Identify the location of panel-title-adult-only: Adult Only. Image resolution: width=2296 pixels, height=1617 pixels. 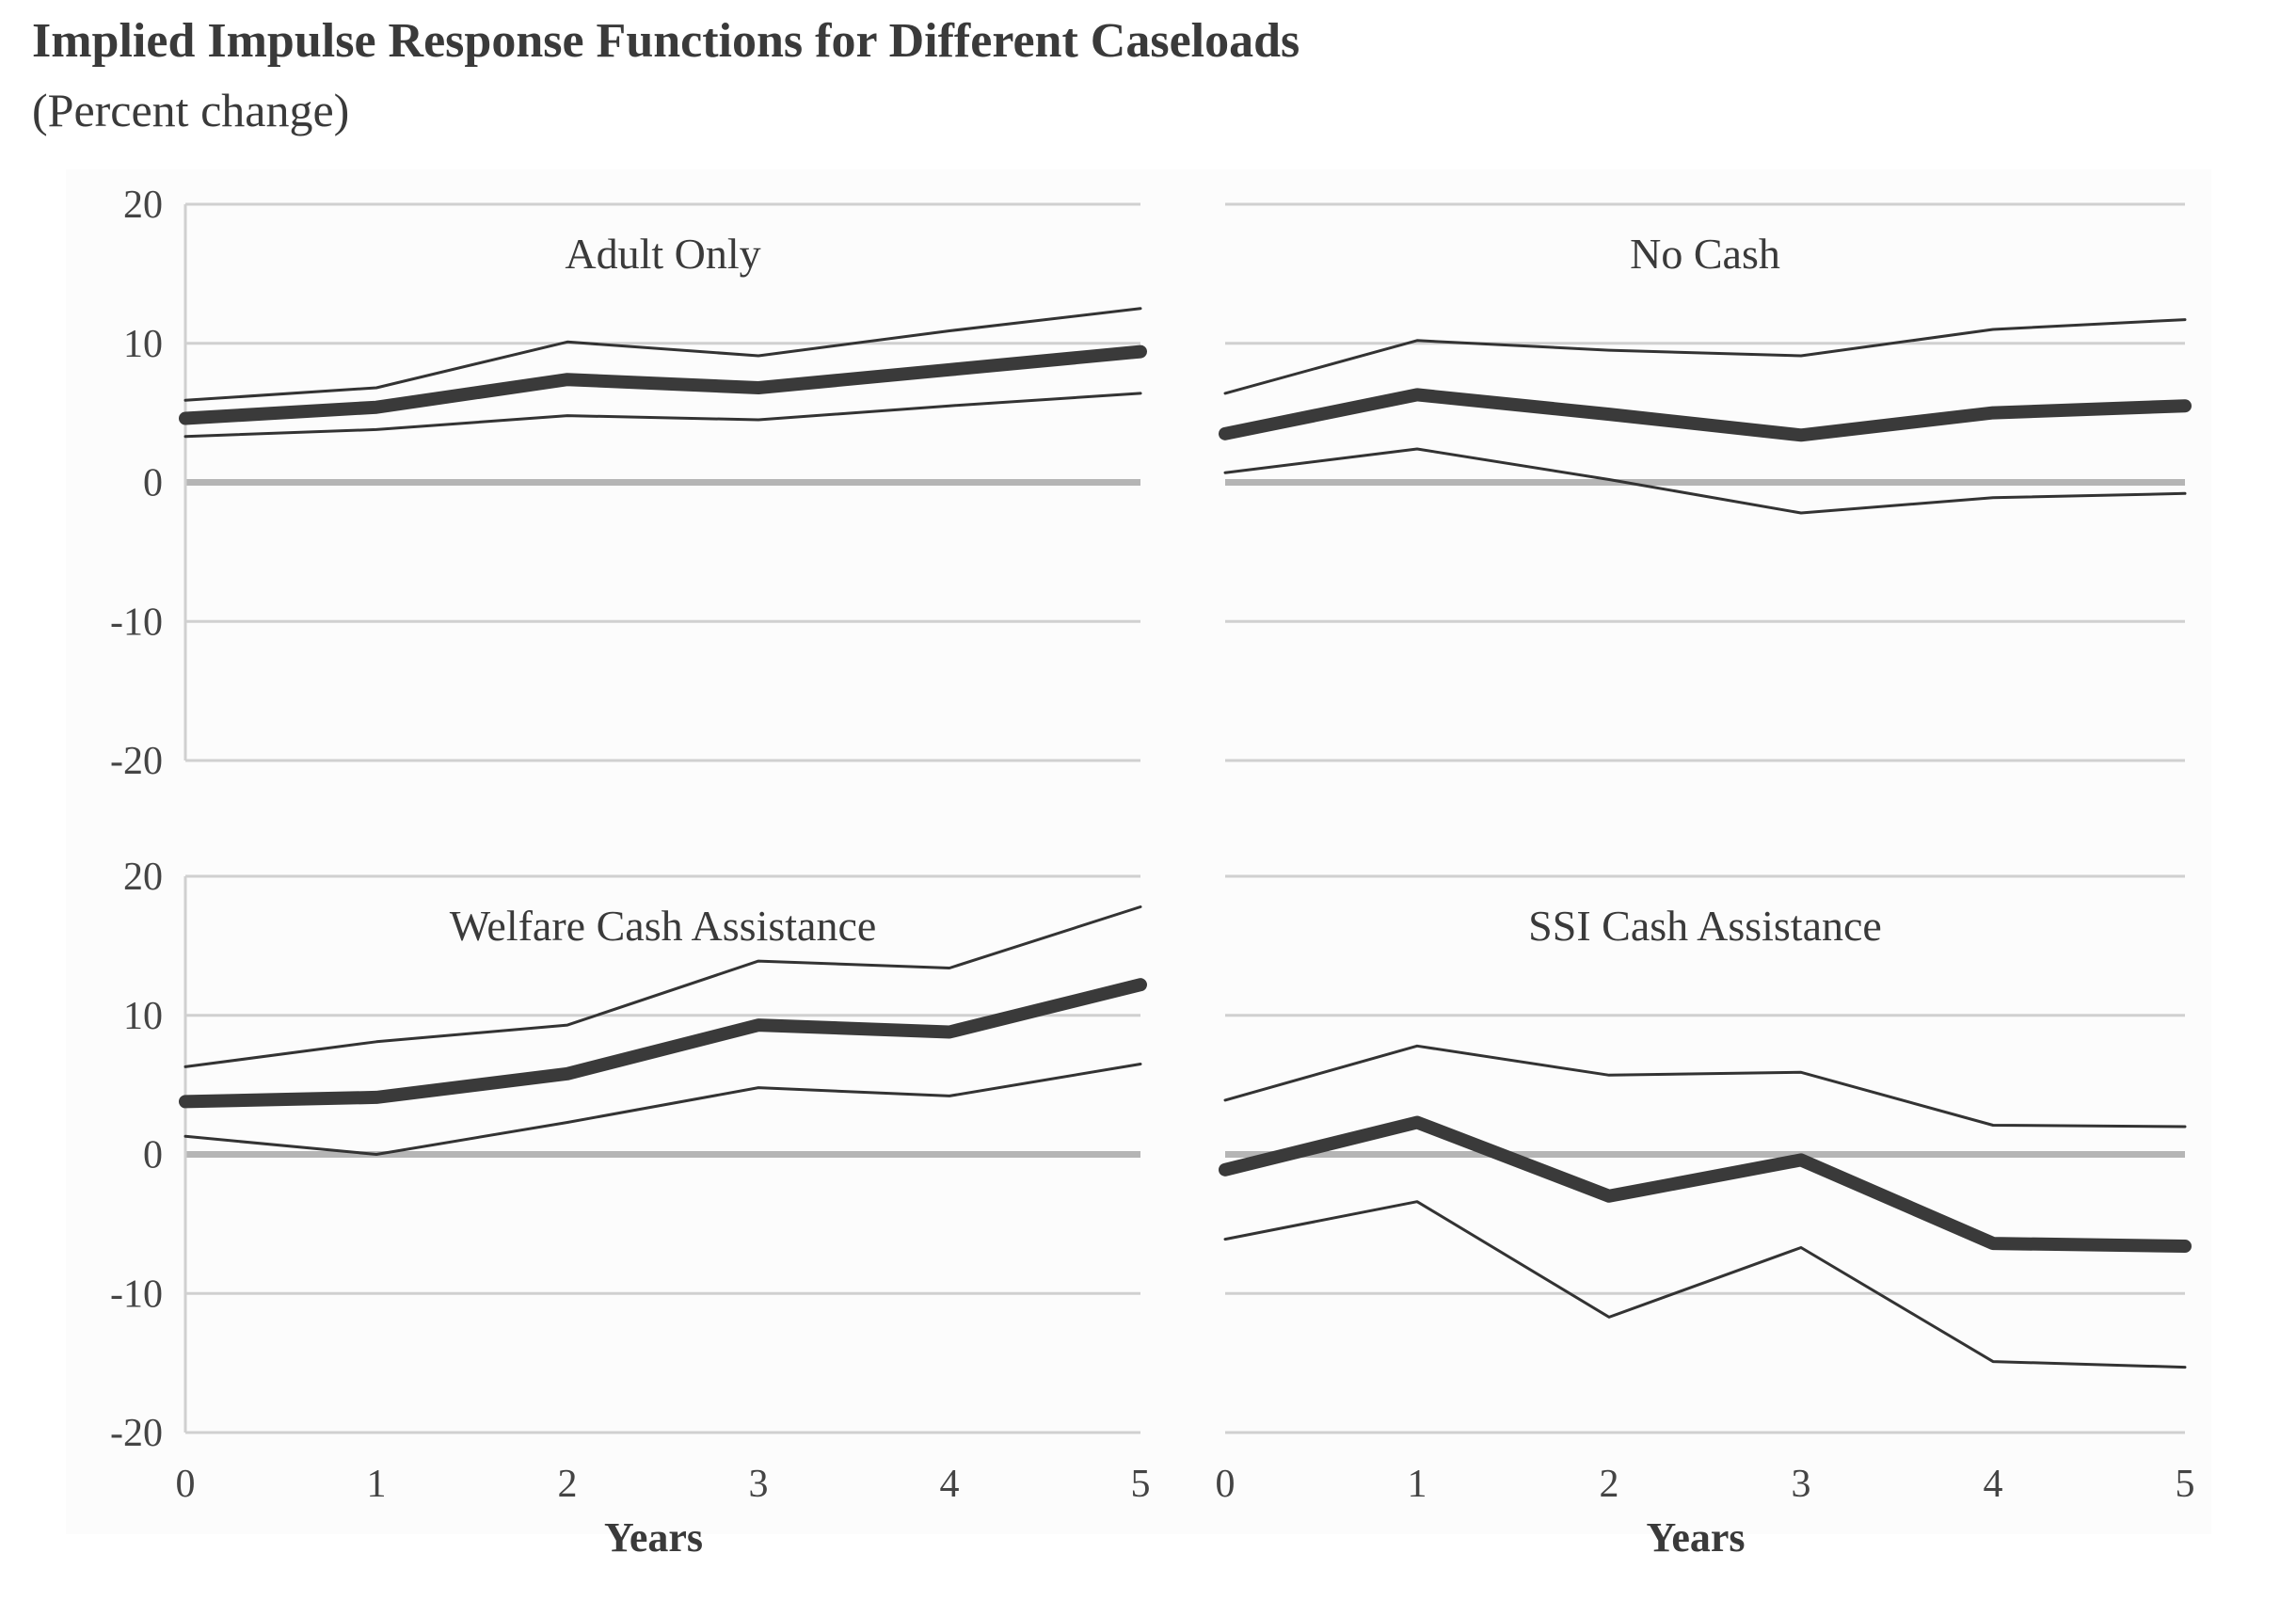
(662, 254).